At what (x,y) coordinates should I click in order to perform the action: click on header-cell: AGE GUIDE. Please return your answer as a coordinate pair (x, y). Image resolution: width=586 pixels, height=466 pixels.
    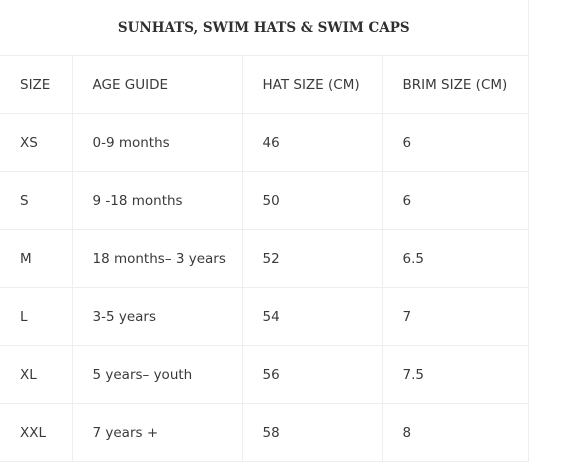
    Looking at the image, I should click on (157, 84).